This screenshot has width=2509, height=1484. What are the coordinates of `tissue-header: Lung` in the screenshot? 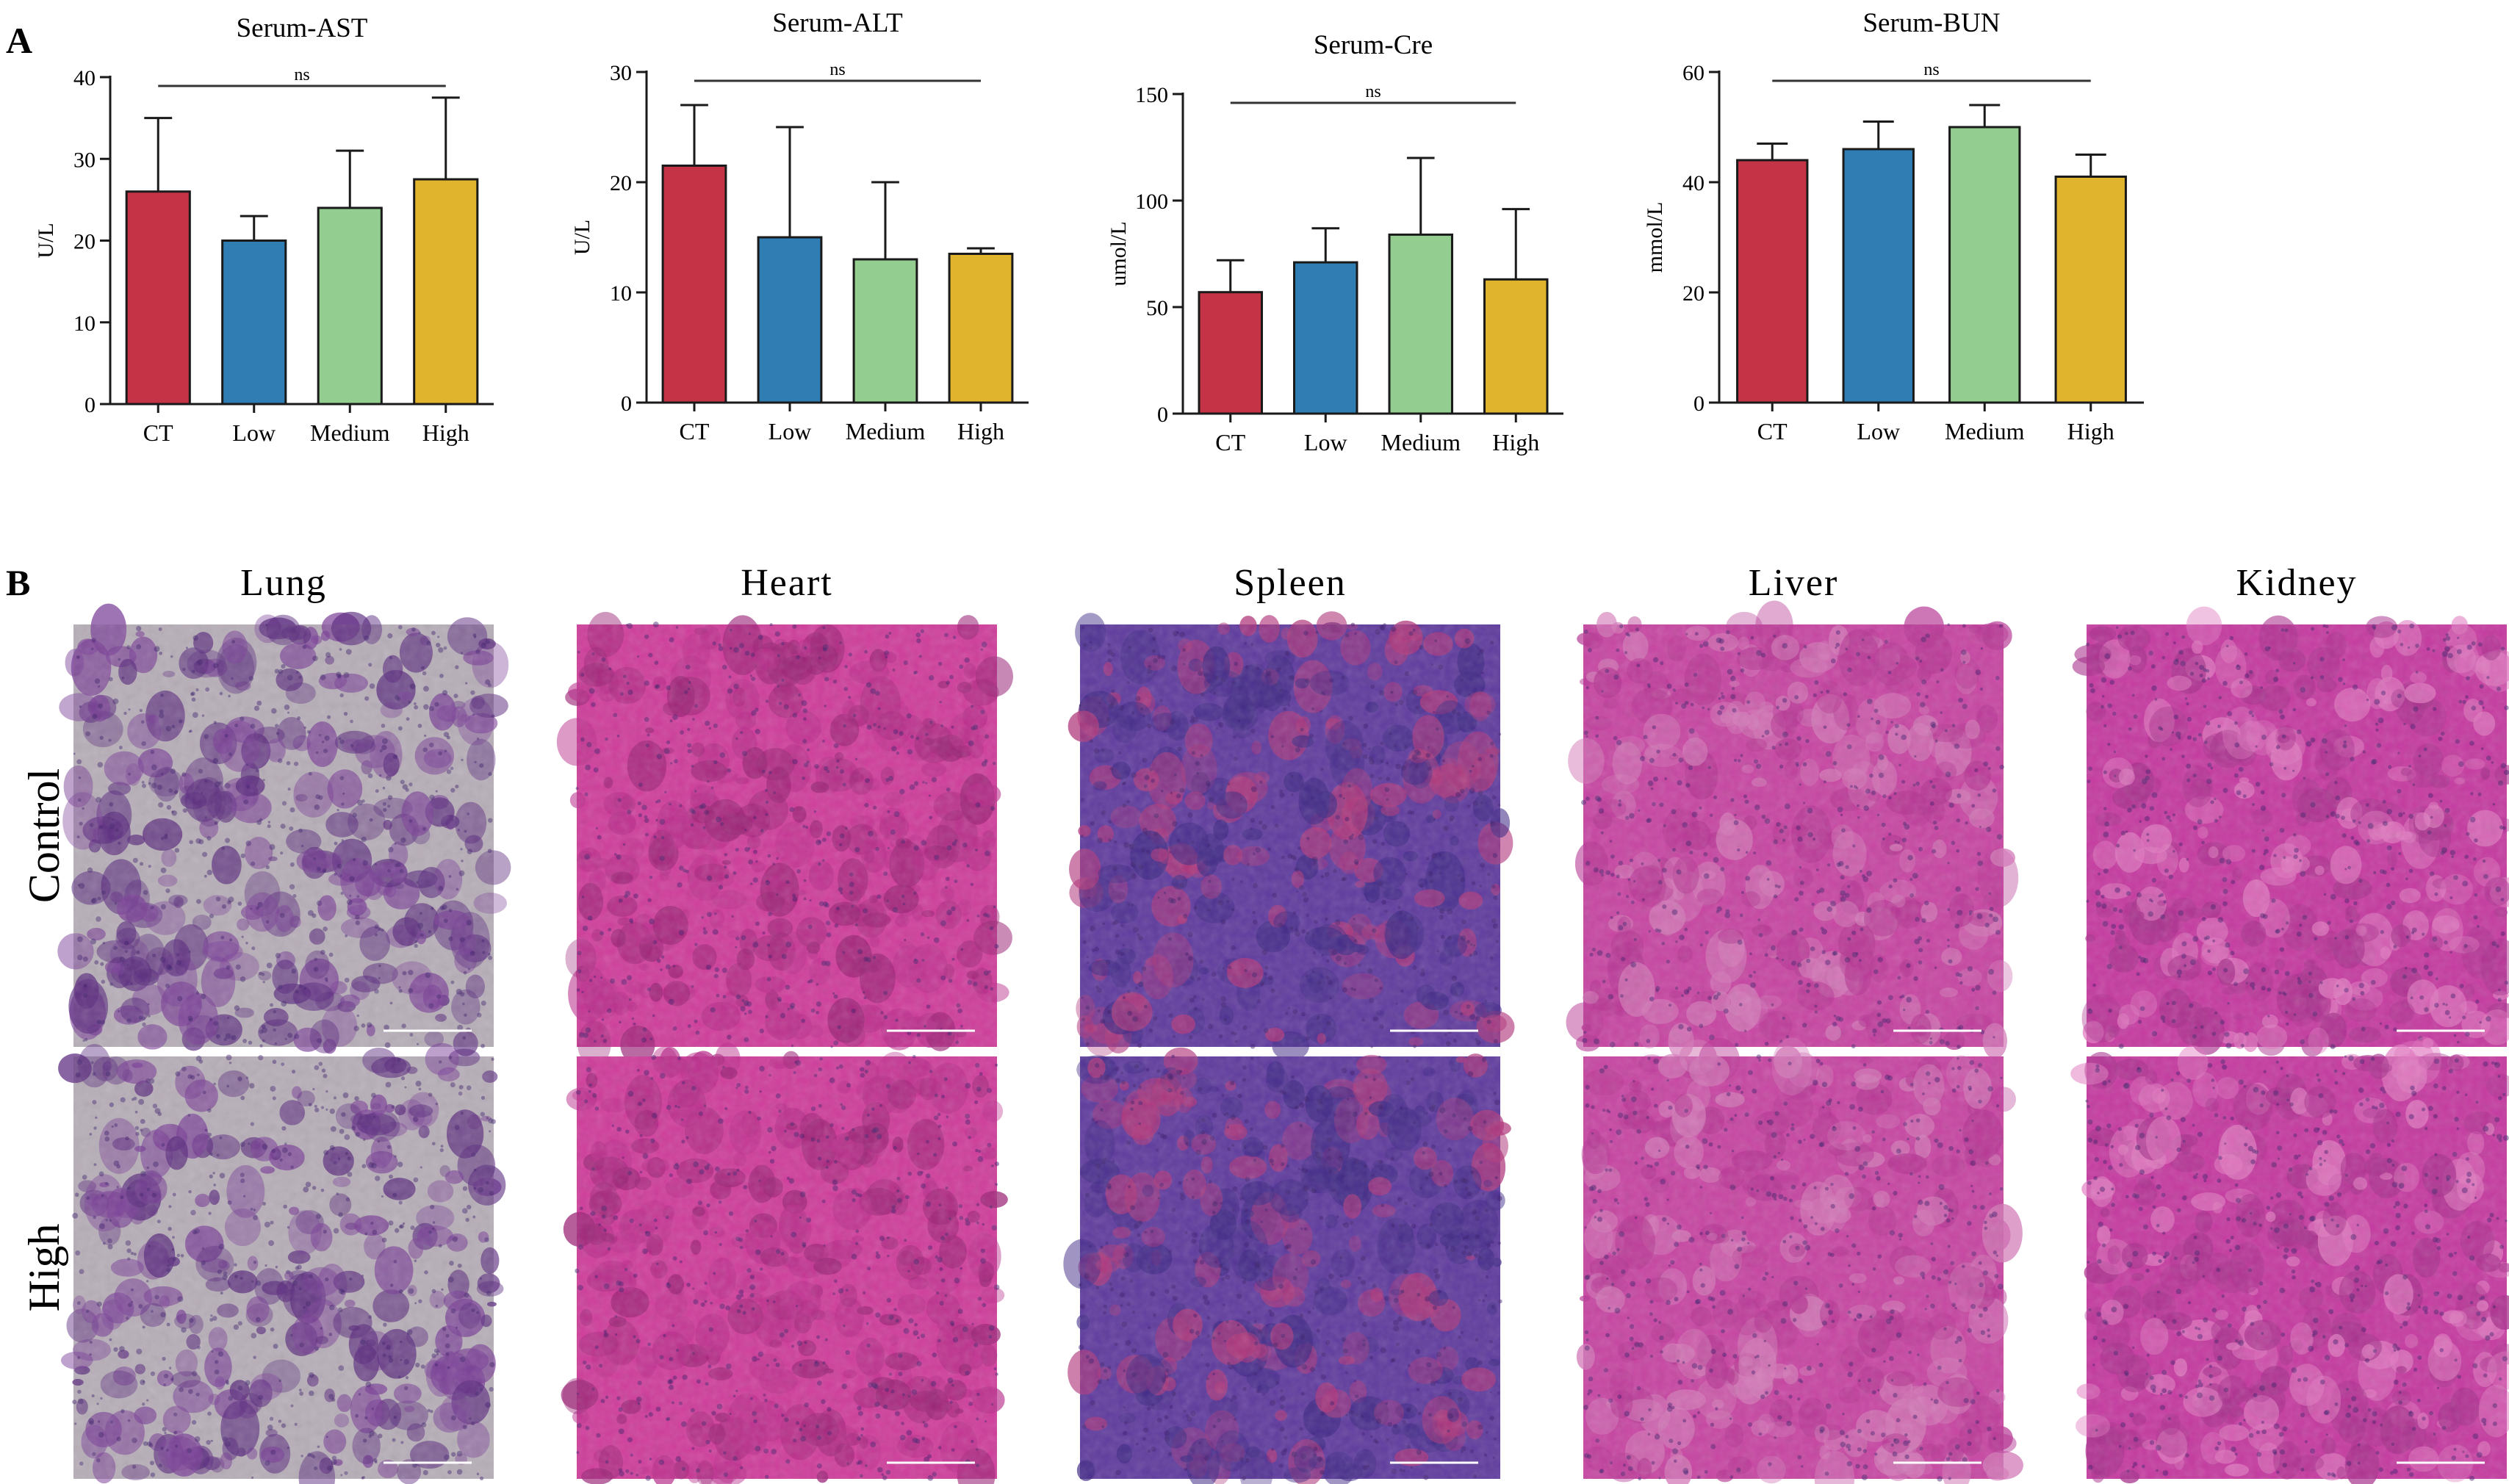 It's located at (283, 583).